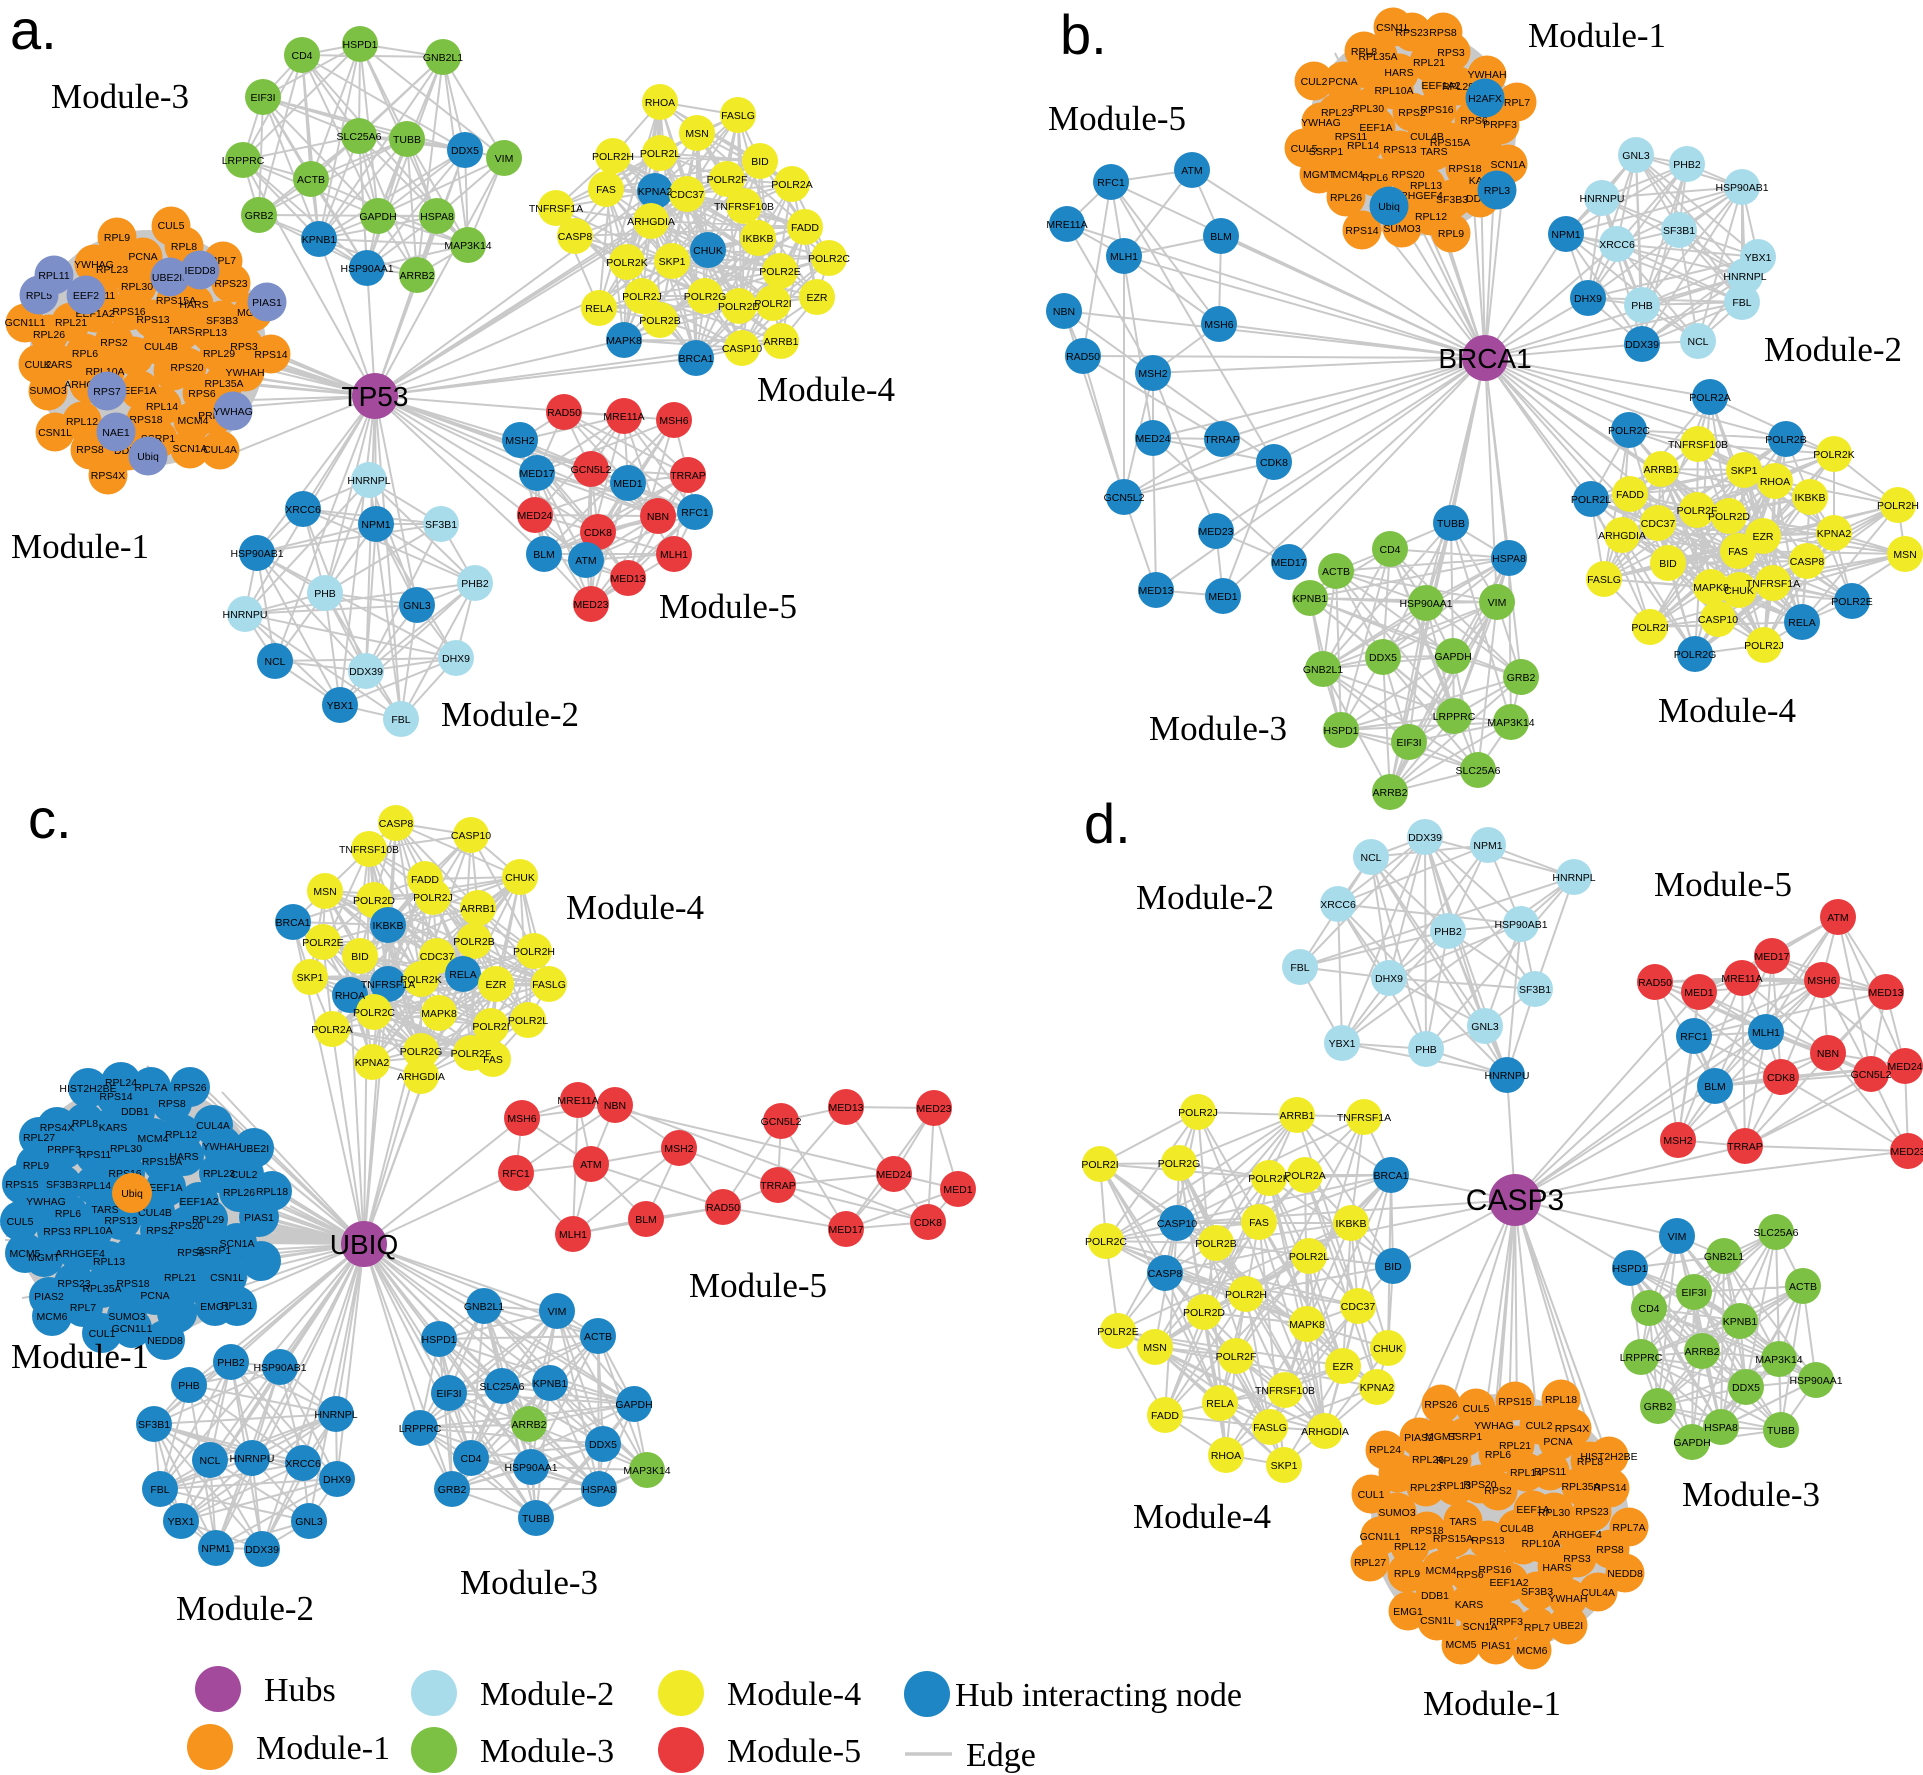  What do you see at coordinates (1222, 597) in the screenshot?
I see `svg-text: MED1` at bounding box center [1222, 597].